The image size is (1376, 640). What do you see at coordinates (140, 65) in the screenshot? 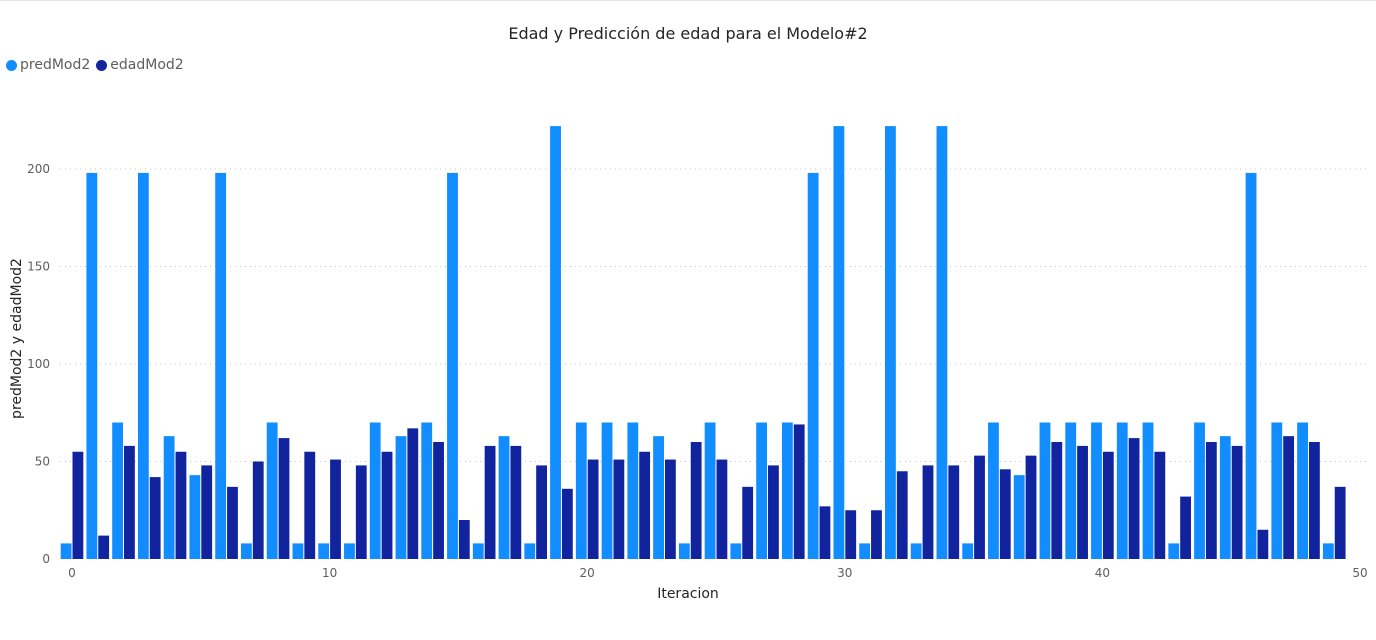
I see `legend-item-edadMod2: edadMod2` at bounding box center [140, 65].